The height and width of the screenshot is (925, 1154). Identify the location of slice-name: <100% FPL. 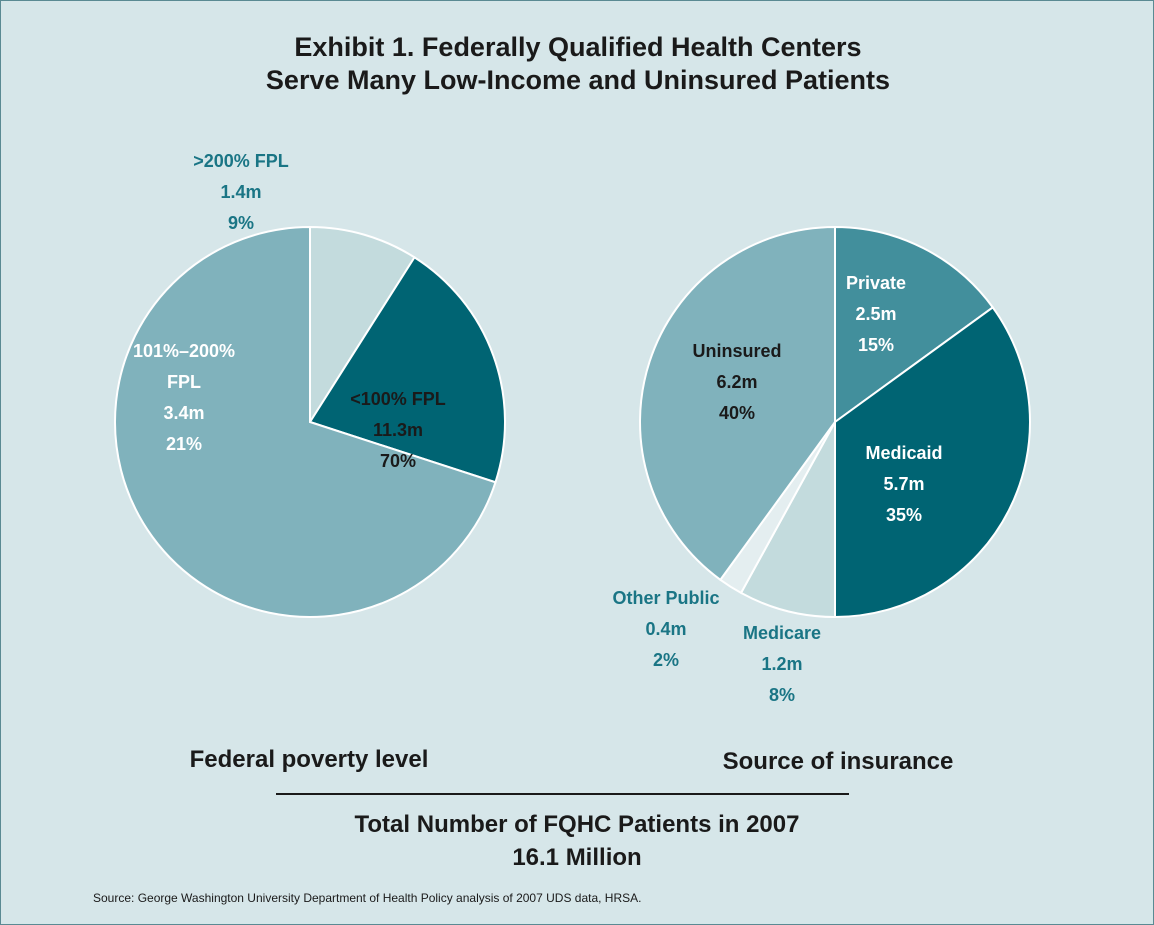
(398, 399).